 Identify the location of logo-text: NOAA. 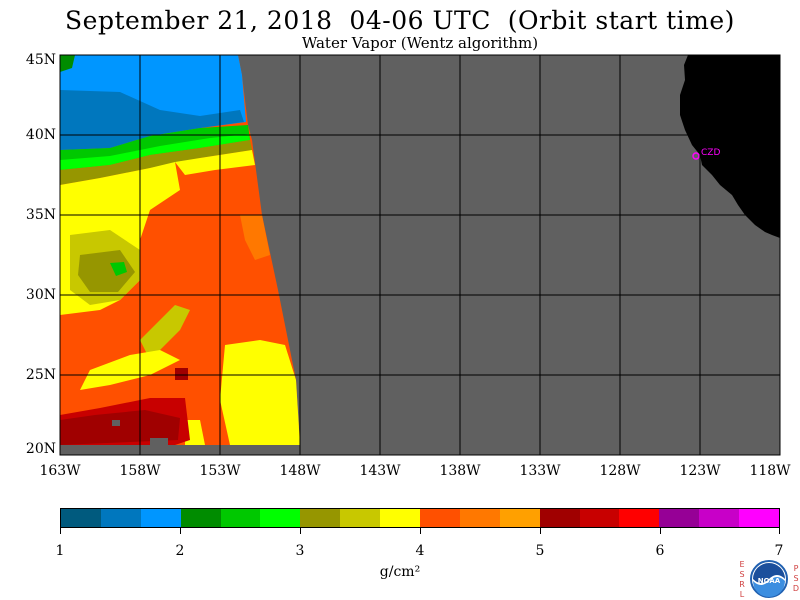
(769, 581).